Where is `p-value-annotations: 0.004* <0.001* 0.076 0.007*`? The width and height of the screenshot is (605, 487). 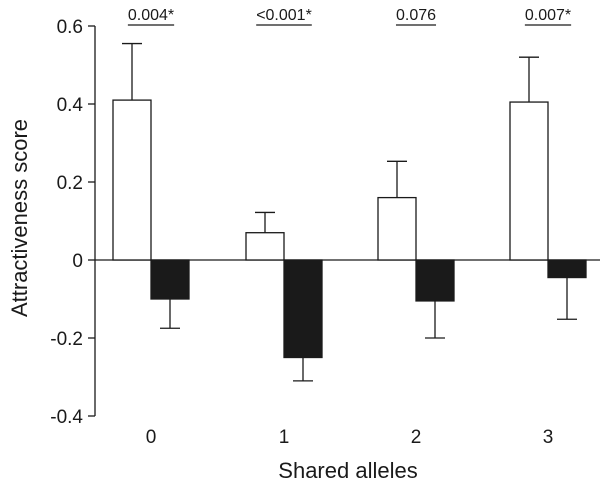 p-value-annotations: 0.004* <0.001* 0.076 0.007* is located at coordinates (349, 16).